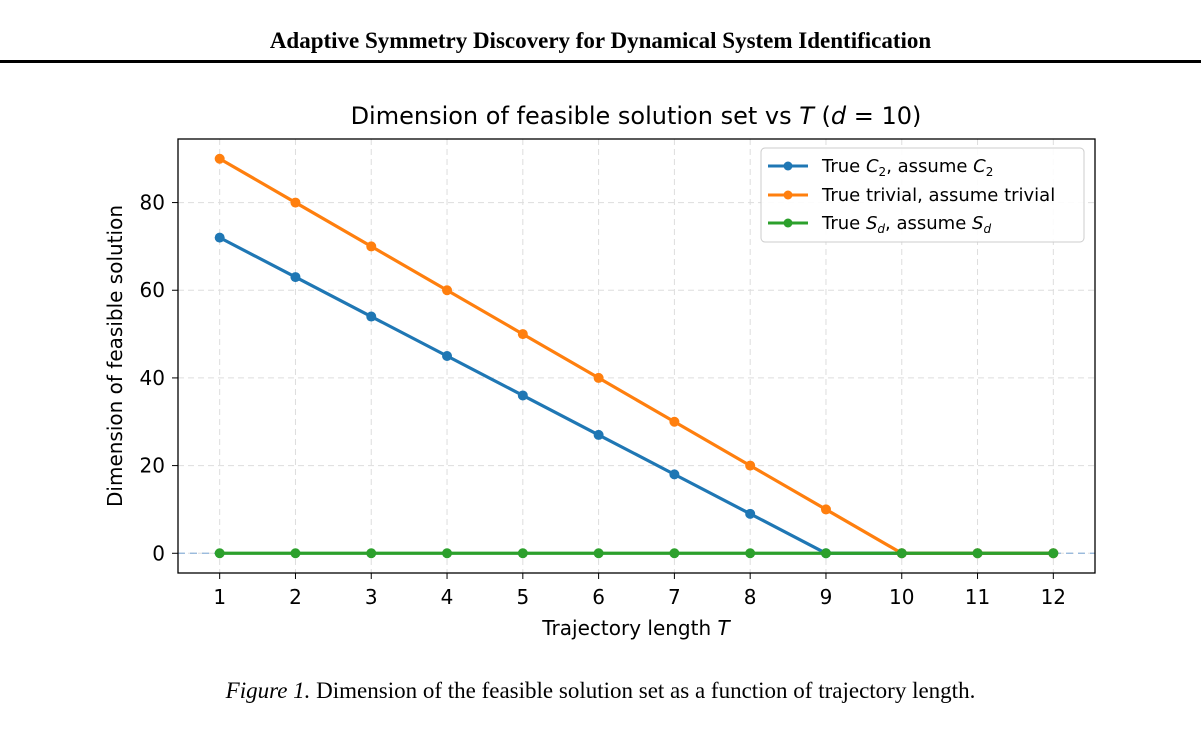 The height and width of the screenshot is (748, 1201). Describe the element at coordinates (152, 466) in the screenshot. I see `y-tick-label: 20` at that location.